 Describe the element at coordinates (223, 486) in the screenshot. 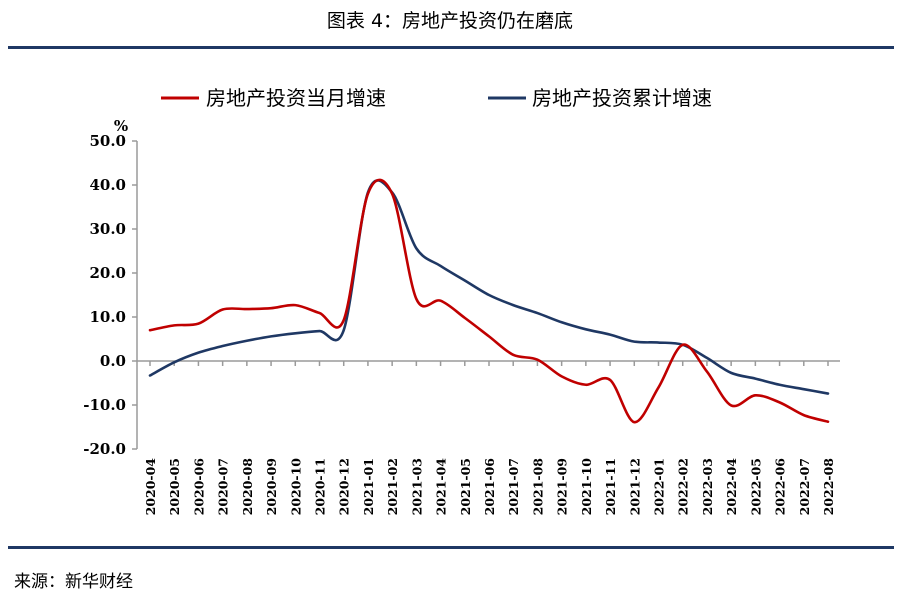

I see `x-tick-label: 2020-07` at that location.